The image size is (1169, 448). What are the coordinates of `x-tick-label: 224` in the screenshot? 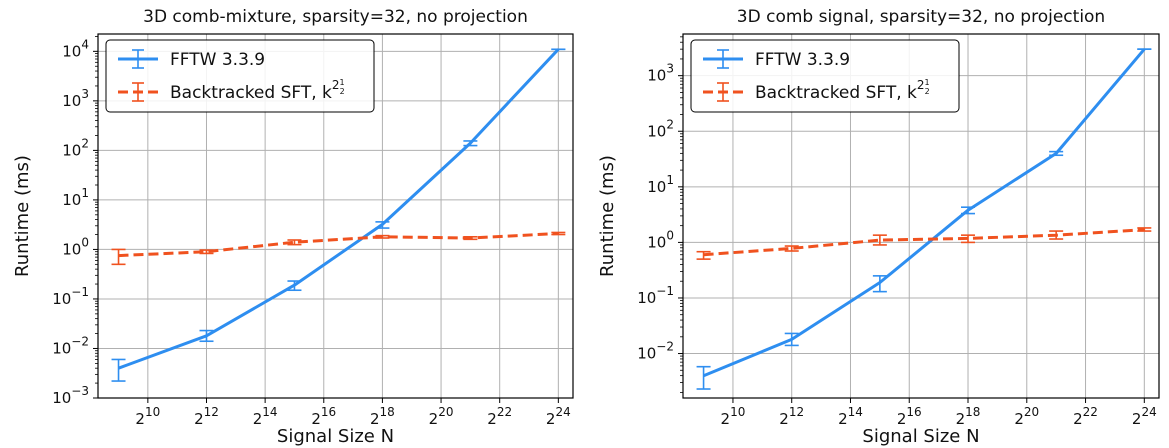 It's located at (1144, 416).